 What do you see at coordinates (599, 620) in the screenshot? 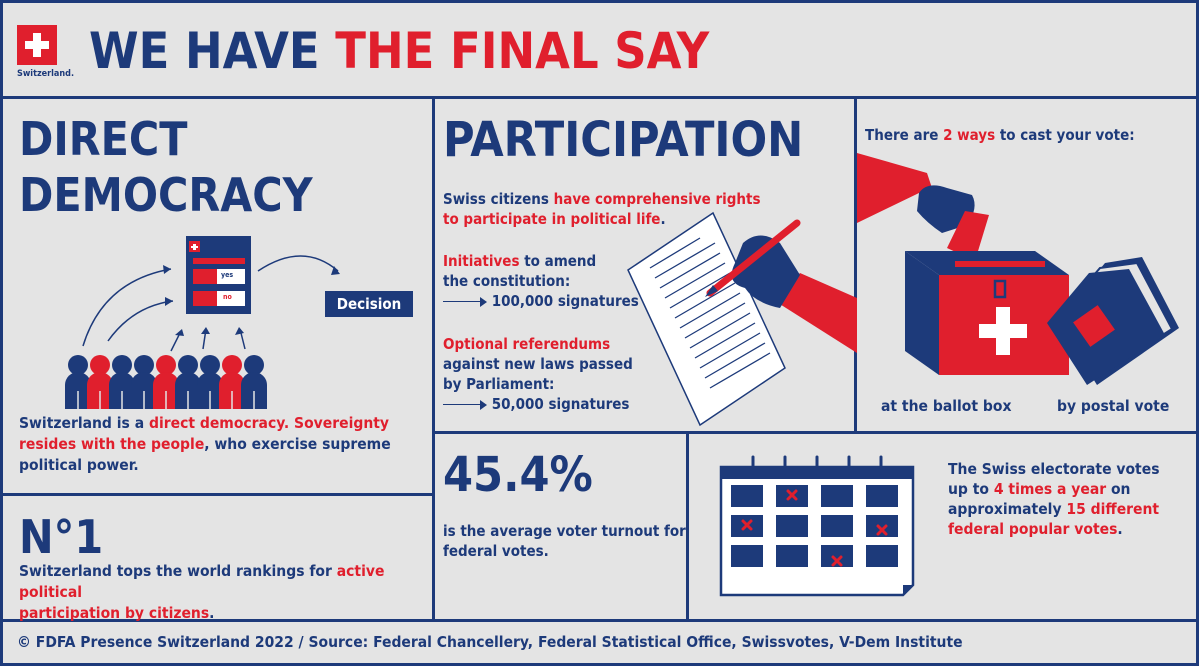
I see `divider-footer` at bounding box center [599, 620].